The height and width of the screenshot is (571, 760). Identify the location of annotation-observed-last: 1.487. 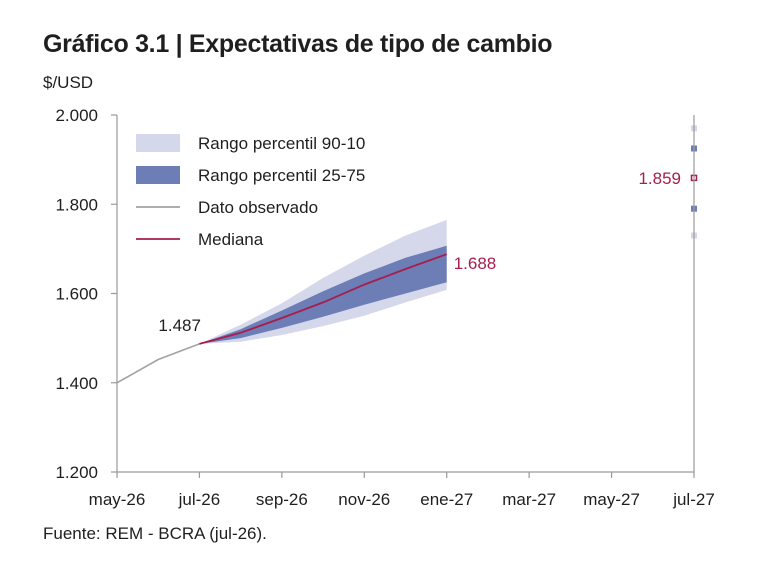
(179, 325).